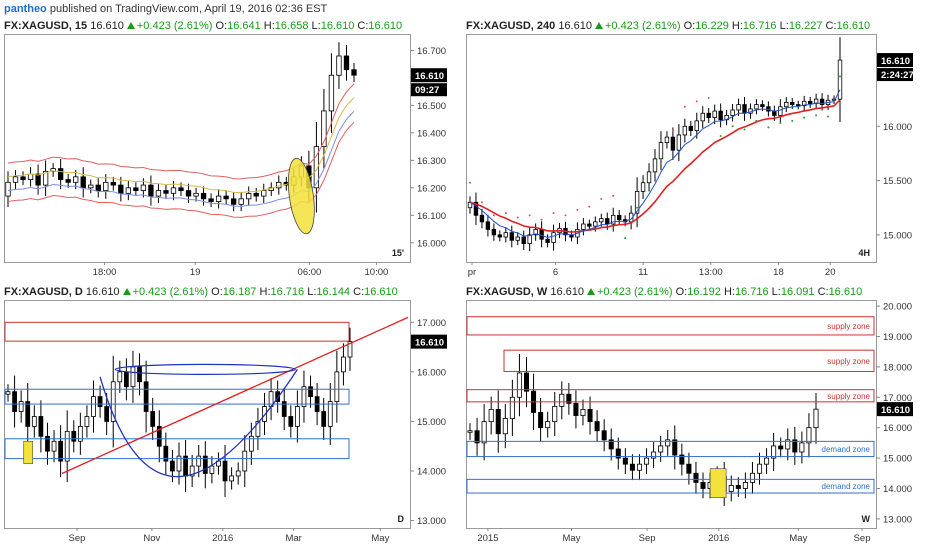 The height and width of the screenshot is (550, 932). I want to click on x-tick-label: 10:00, so click(377, 272).